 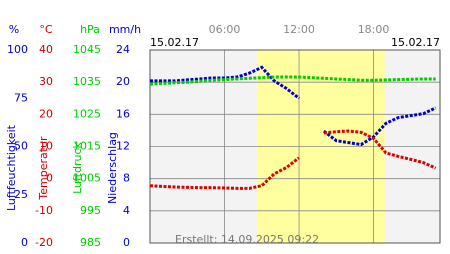 I want to click on date-right: 15.02.17, so click(x=415, y=42).